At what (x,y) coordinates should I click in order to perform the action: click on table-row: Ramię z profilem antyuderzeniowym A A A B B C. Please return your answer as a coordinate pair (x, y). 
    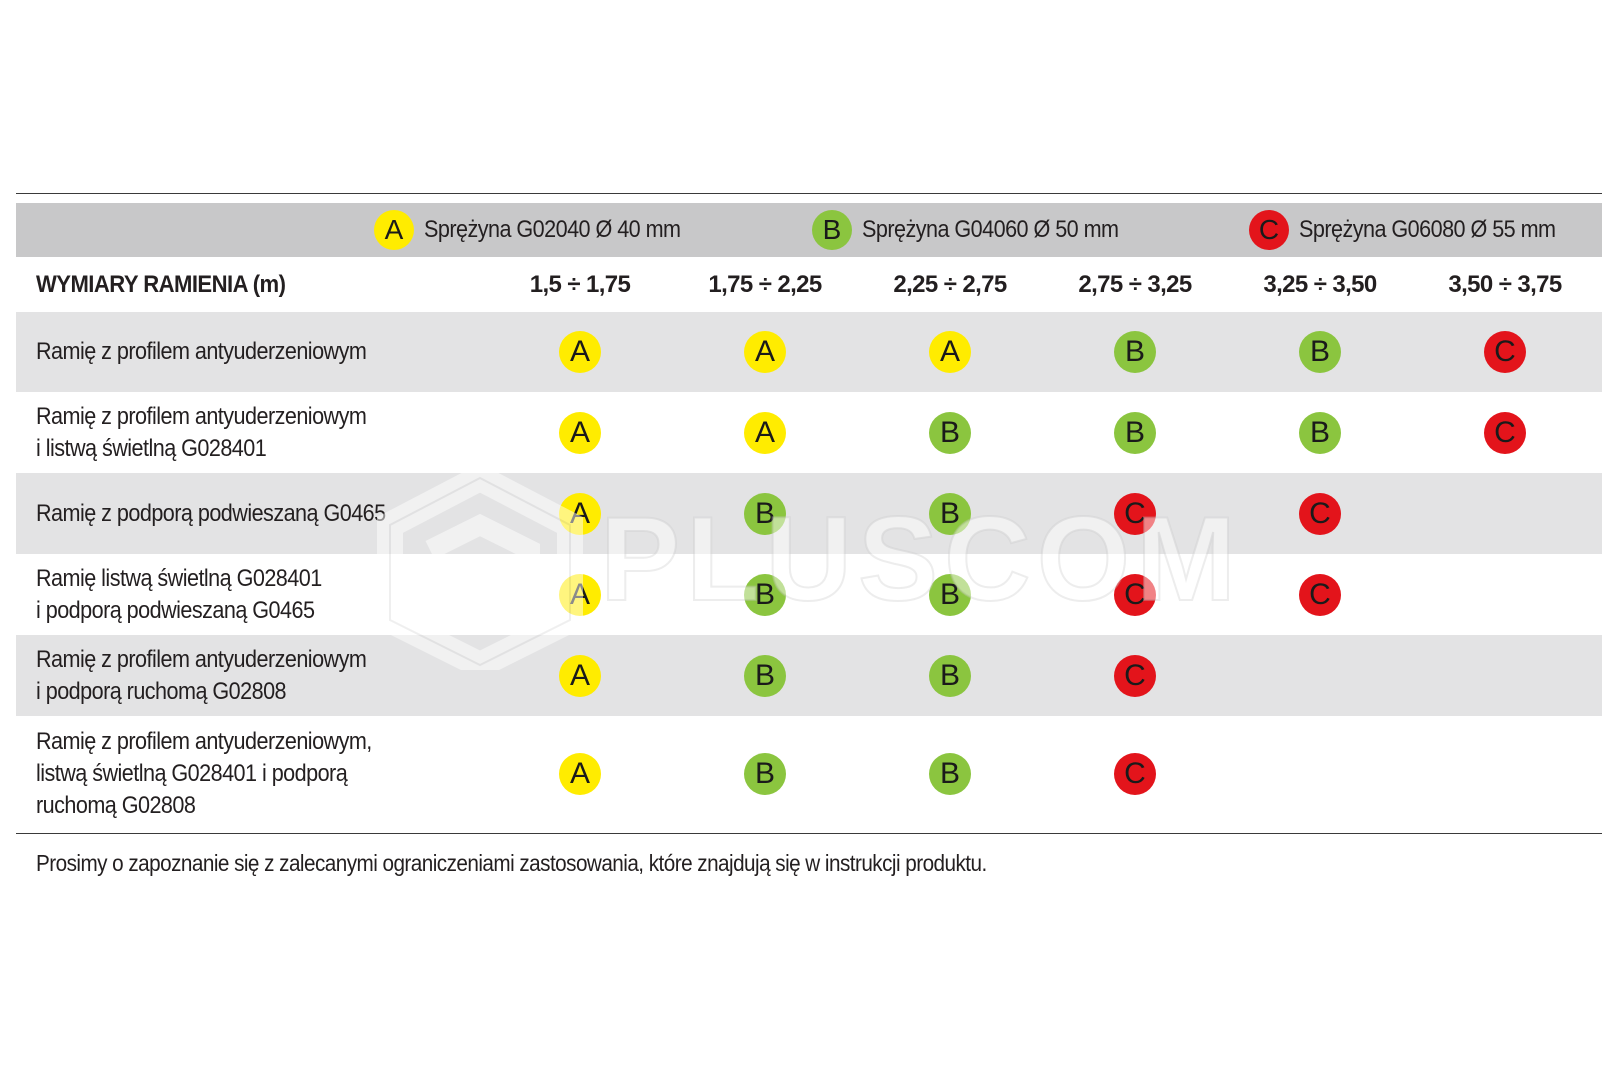
    Looking at the image, I should click on (809, 352).